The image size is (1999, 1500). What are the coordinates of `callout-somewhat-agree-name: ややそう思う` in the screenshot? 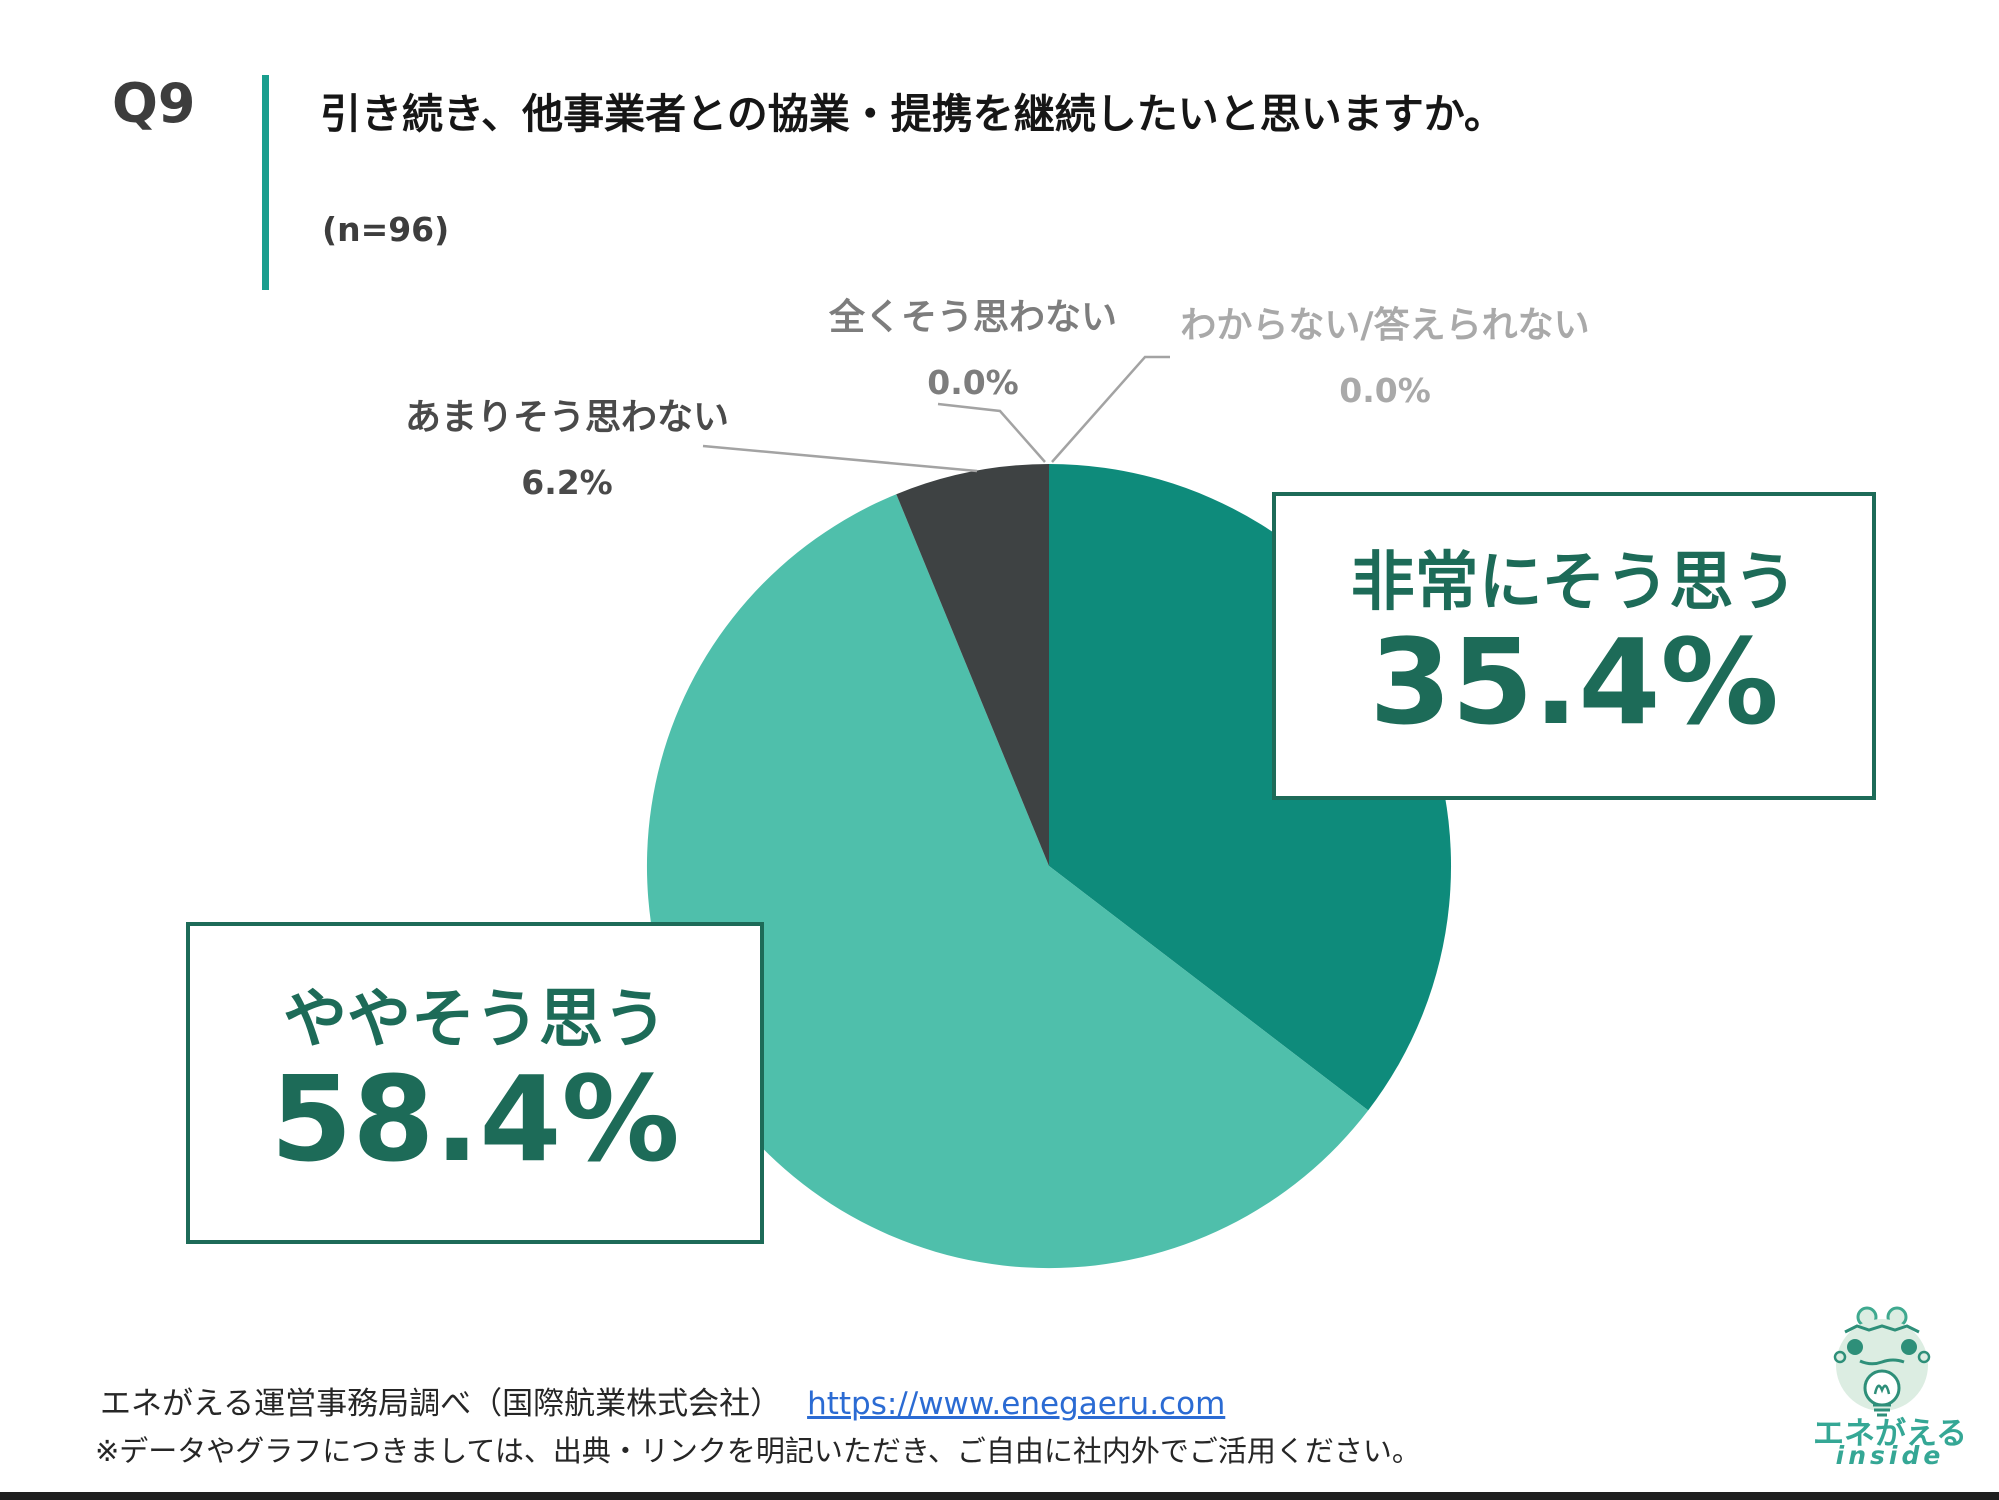 It's located at (475, 1020).